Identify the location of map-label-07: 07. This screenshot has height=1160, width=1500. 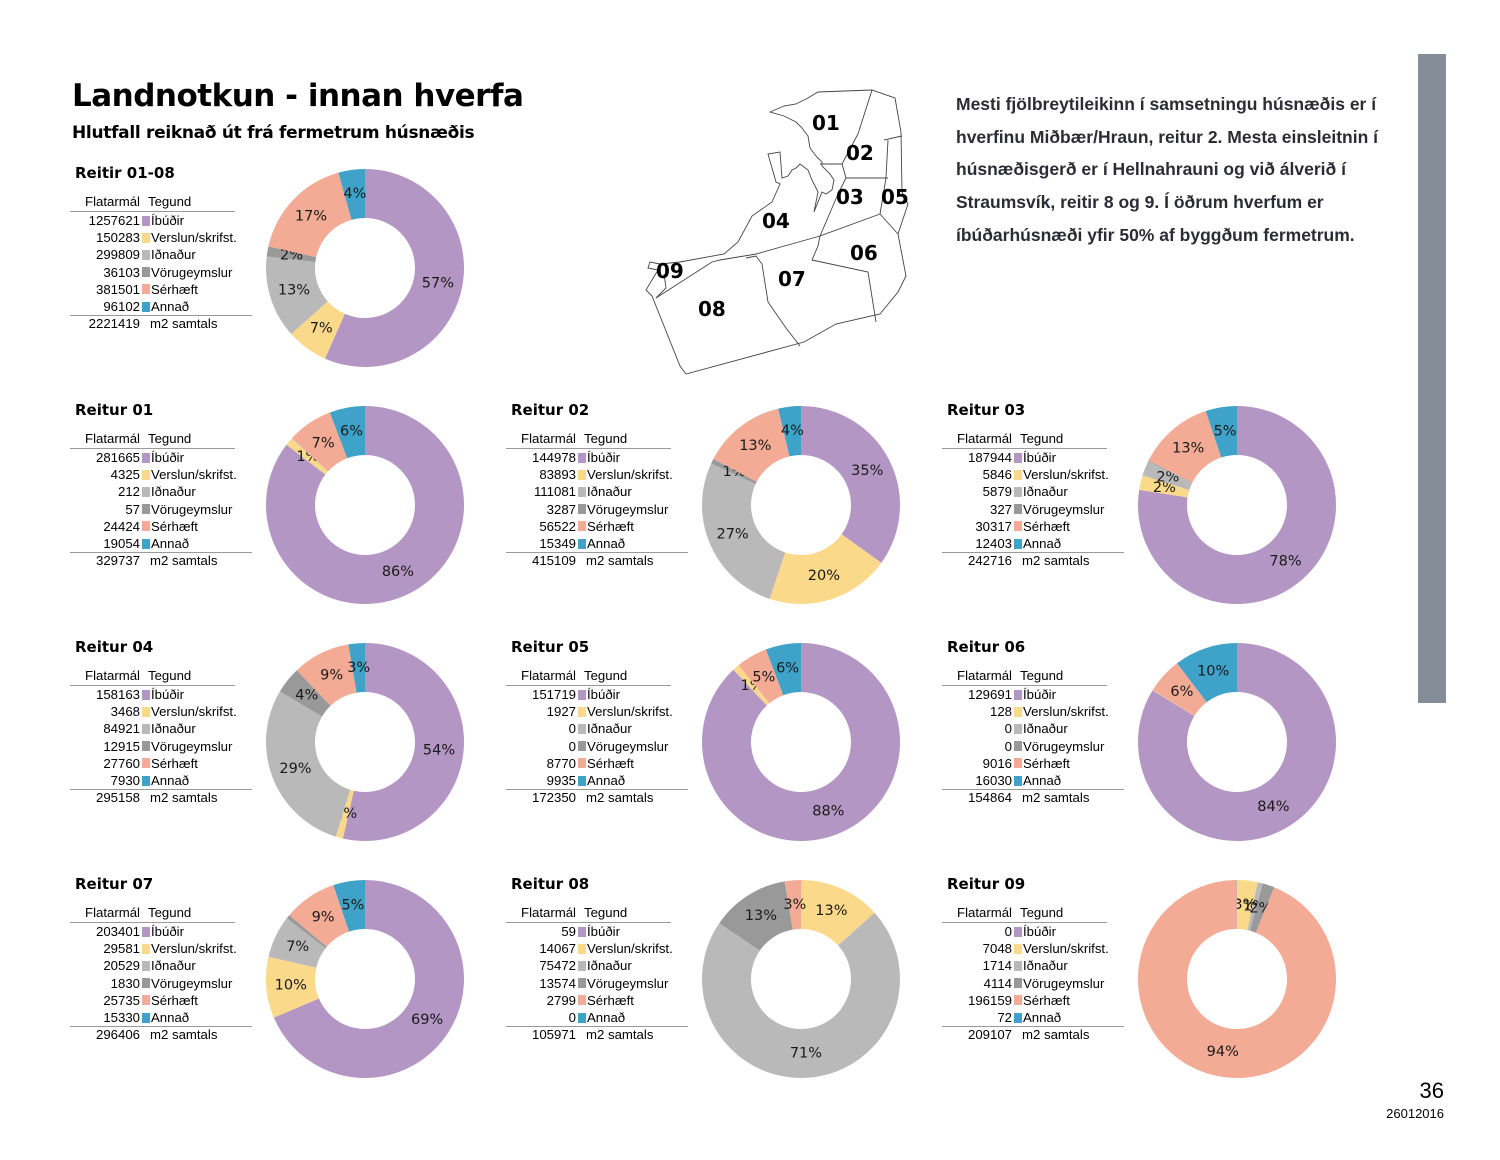
(792, 279).